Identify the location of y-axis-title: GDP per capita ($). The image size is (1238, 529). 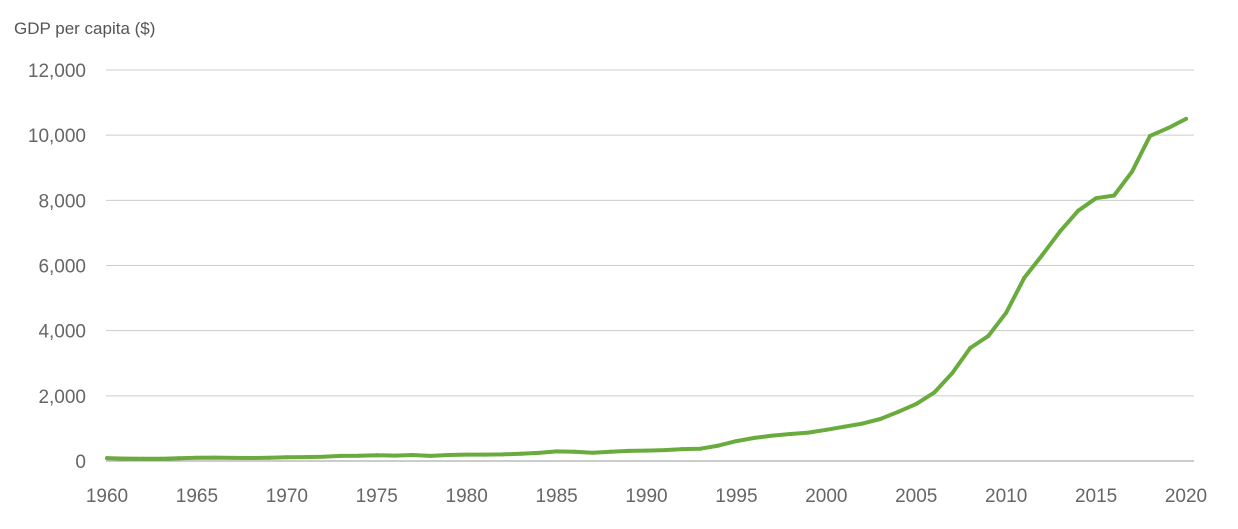
(84, 28).